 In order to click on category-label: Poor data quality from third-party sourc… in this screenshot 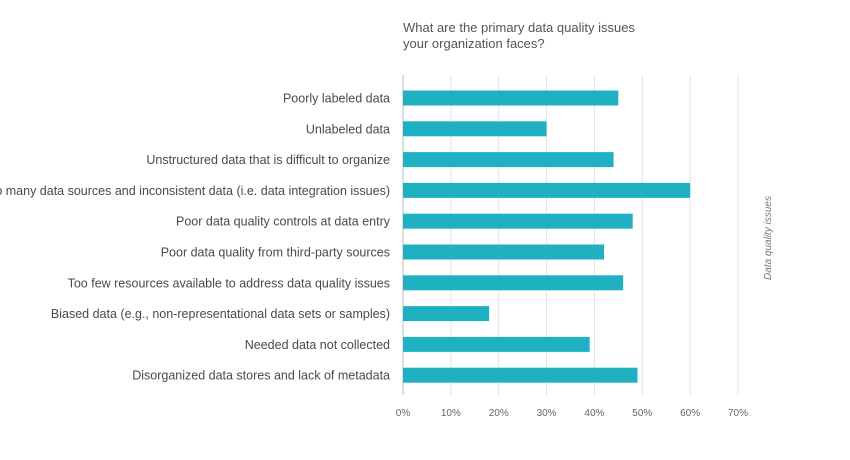, I will do `click(275, 253)`.